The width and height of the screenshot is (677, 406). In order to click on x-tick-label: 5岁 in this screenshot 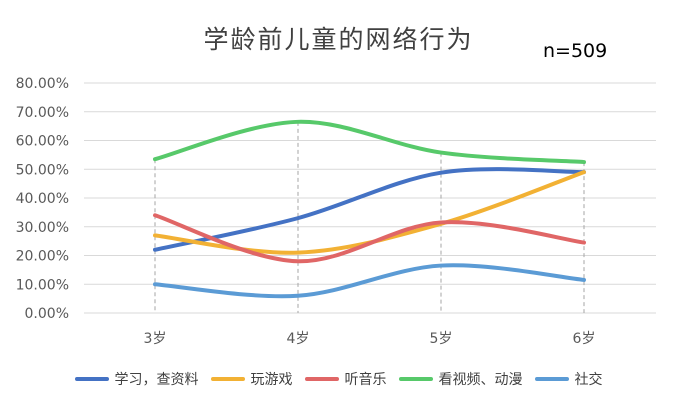, I will do `click(441, 339)`.